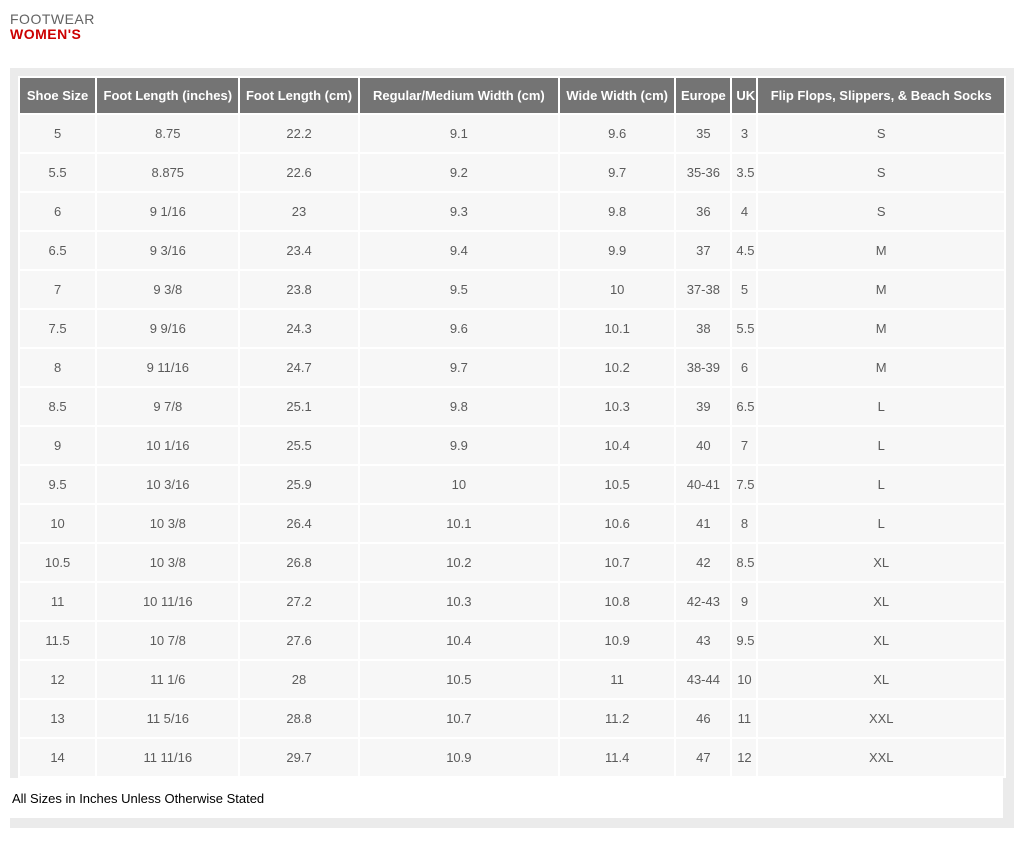 This screenshot has width=1024, height=854. What do you see at coordinates (703, 133) in the screenshot?
I see `table-cell: 35` at bounding box center [703, 133].